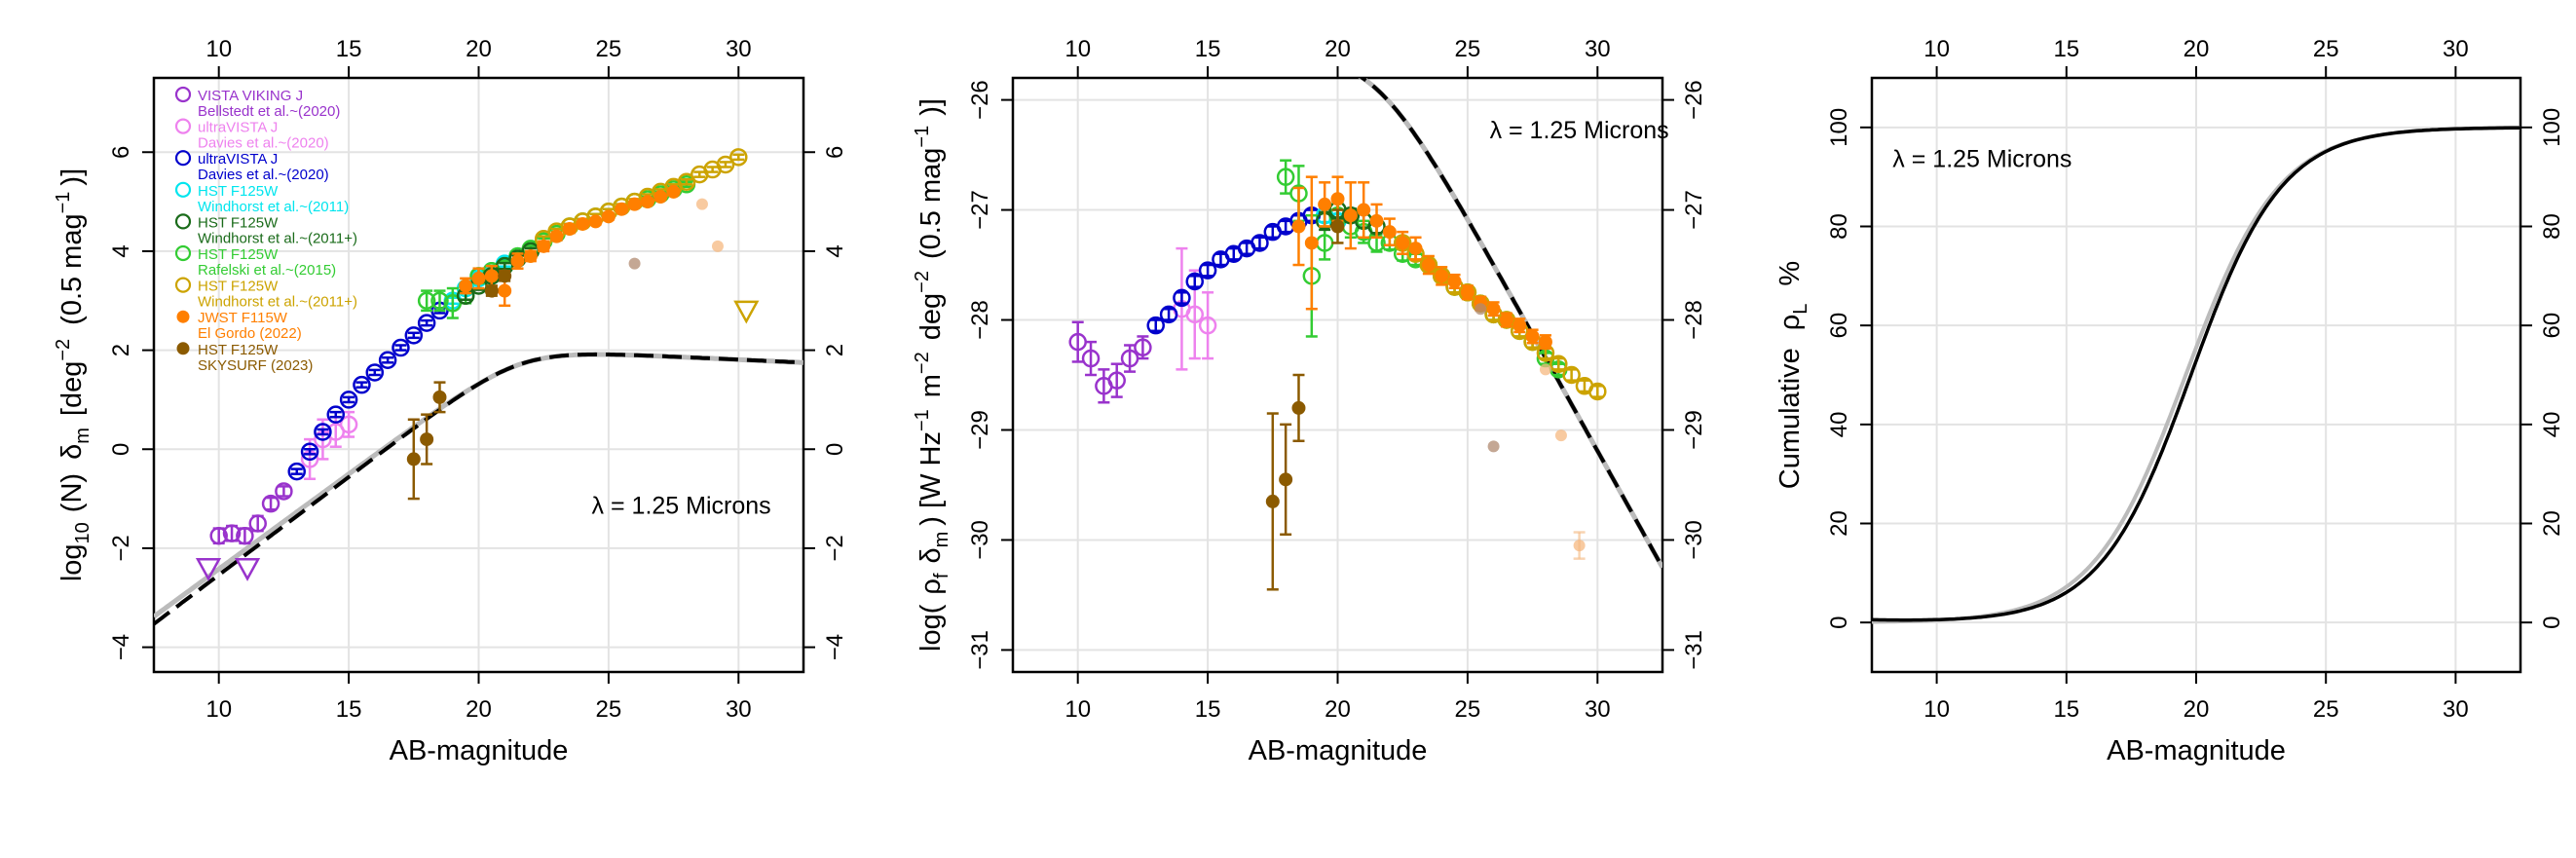 This screenshot has width=2576, height=858. What do you see at coordinates (1305, 243) in the screenshot?
I see `series-orange_big_err` at bounding box center [1305, 243].